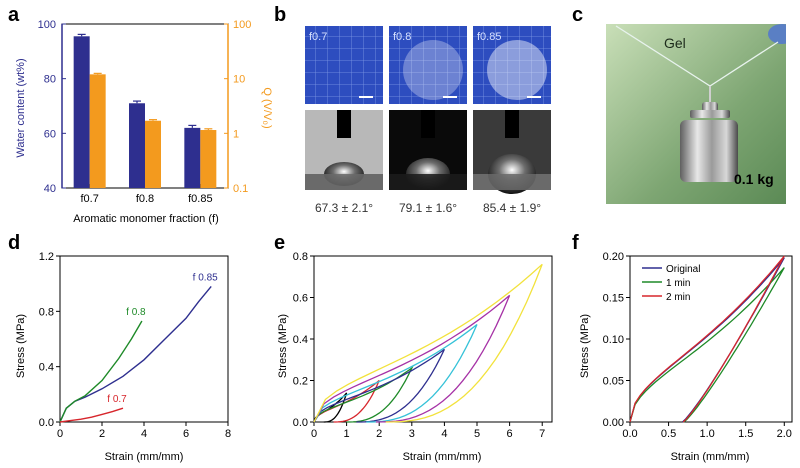  What do you see at coordinates (709, 151) in the screenshot?
I see `weight-body` at bounding box center [709, 151].